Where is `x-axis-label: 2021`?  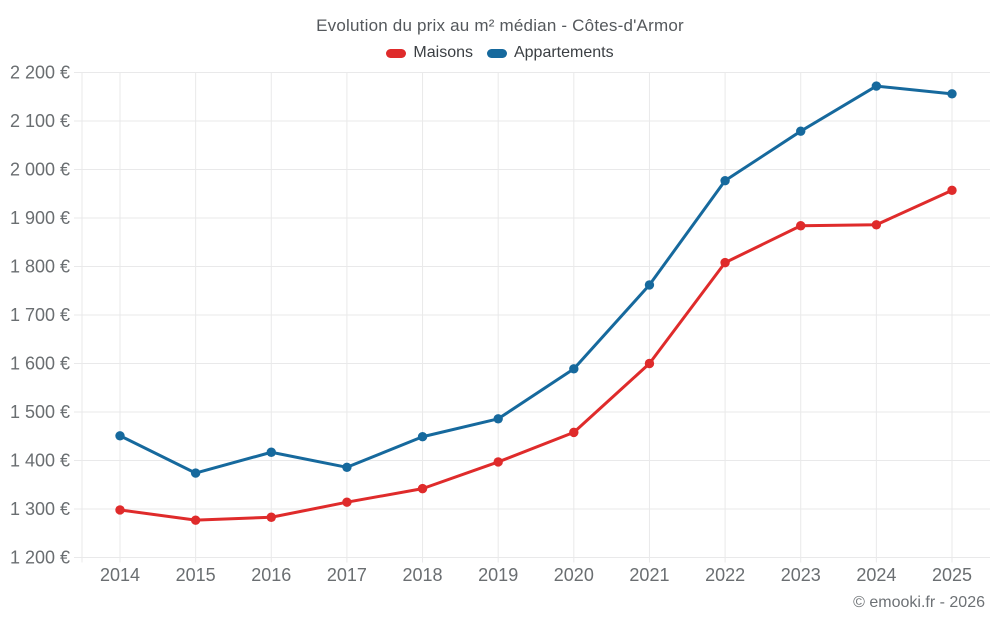 x-axis-label: 2021 is located at coordinates (649, 575).